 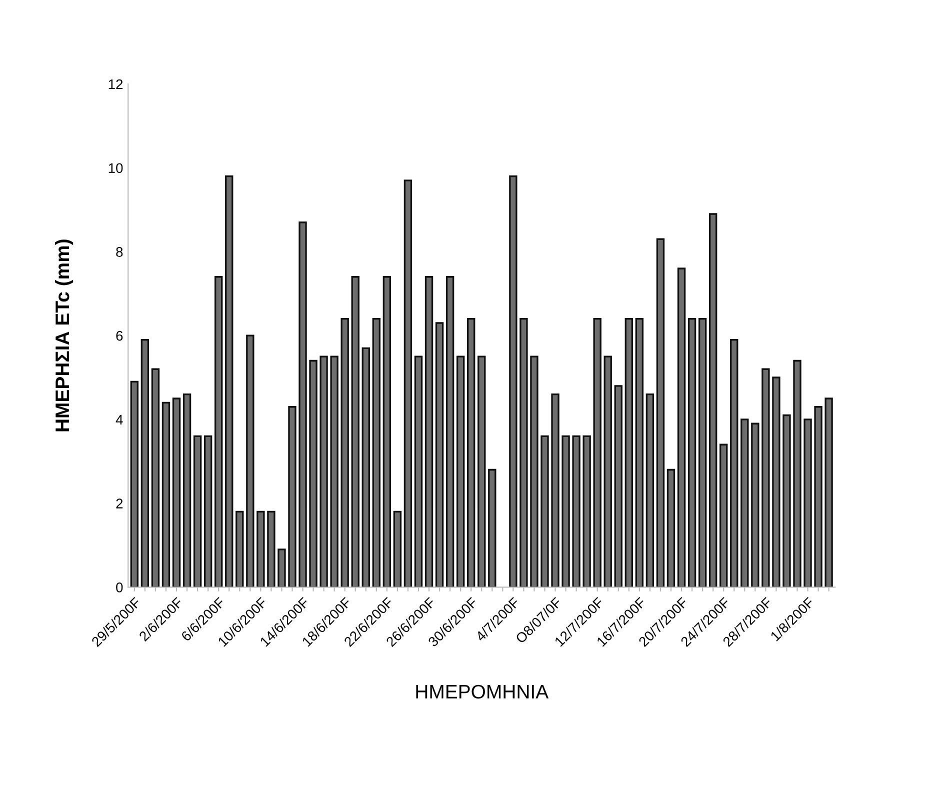 What do you see at coordinates (119, 335) in the screenshot?
I see `y-tick-label: 6` at bounding box center [119, 335].